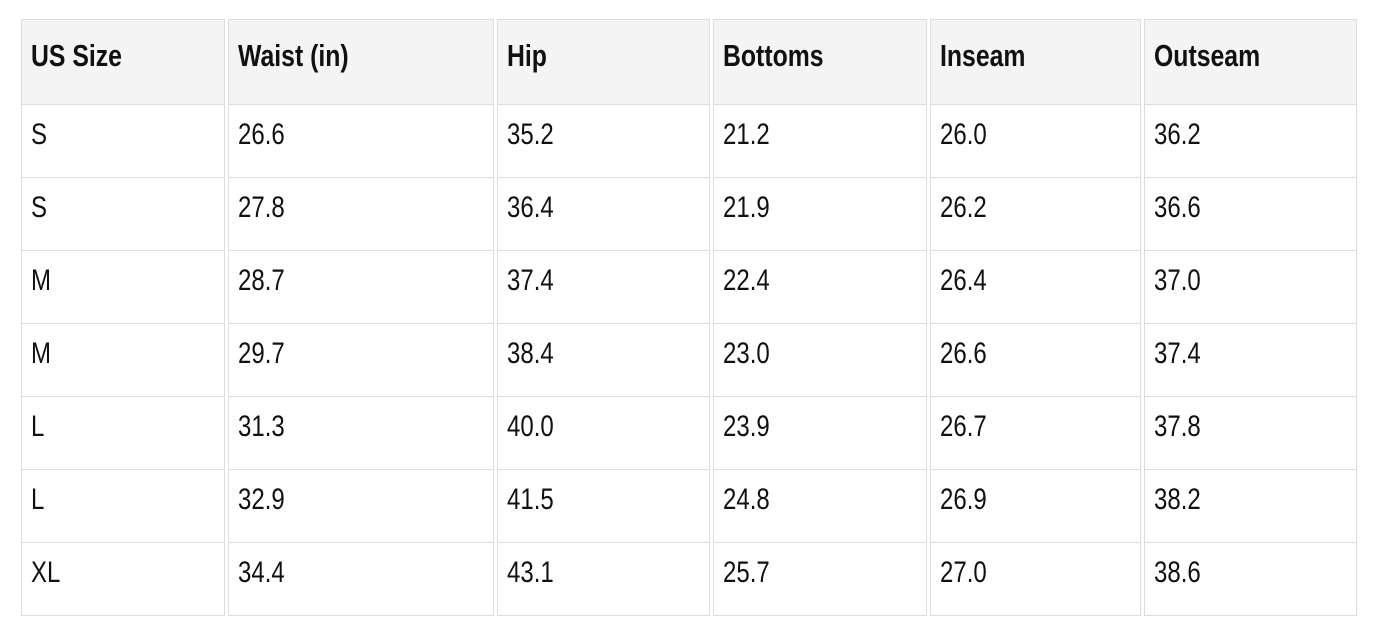  What do you see at coordinates (261, 134) in the screenshot?
I see `cell-value: 26.6` at bounding box center [261, 134].